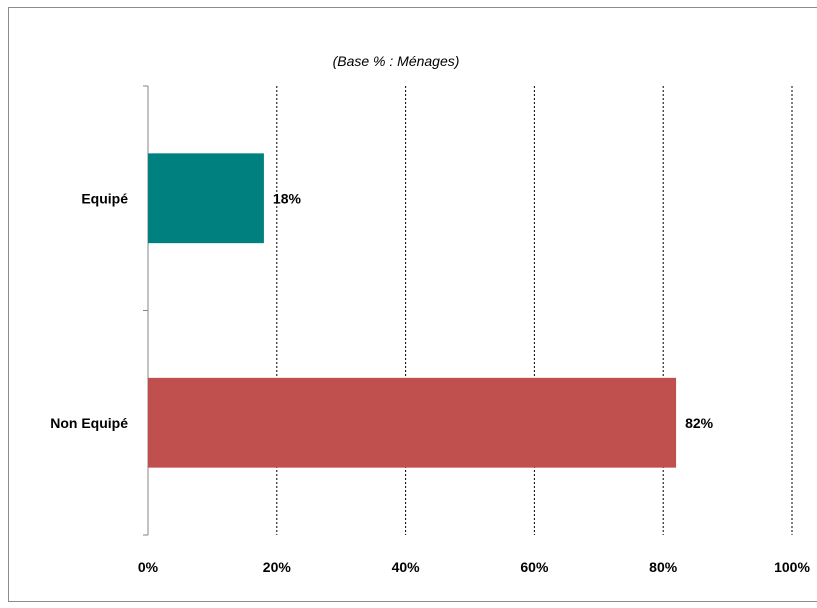 This screenshot has height=608, width=817. What do you see at coordinates (792, 567) in the screenshot?
I see `x-tick-label: 100%` at bounding box center [792, 567].